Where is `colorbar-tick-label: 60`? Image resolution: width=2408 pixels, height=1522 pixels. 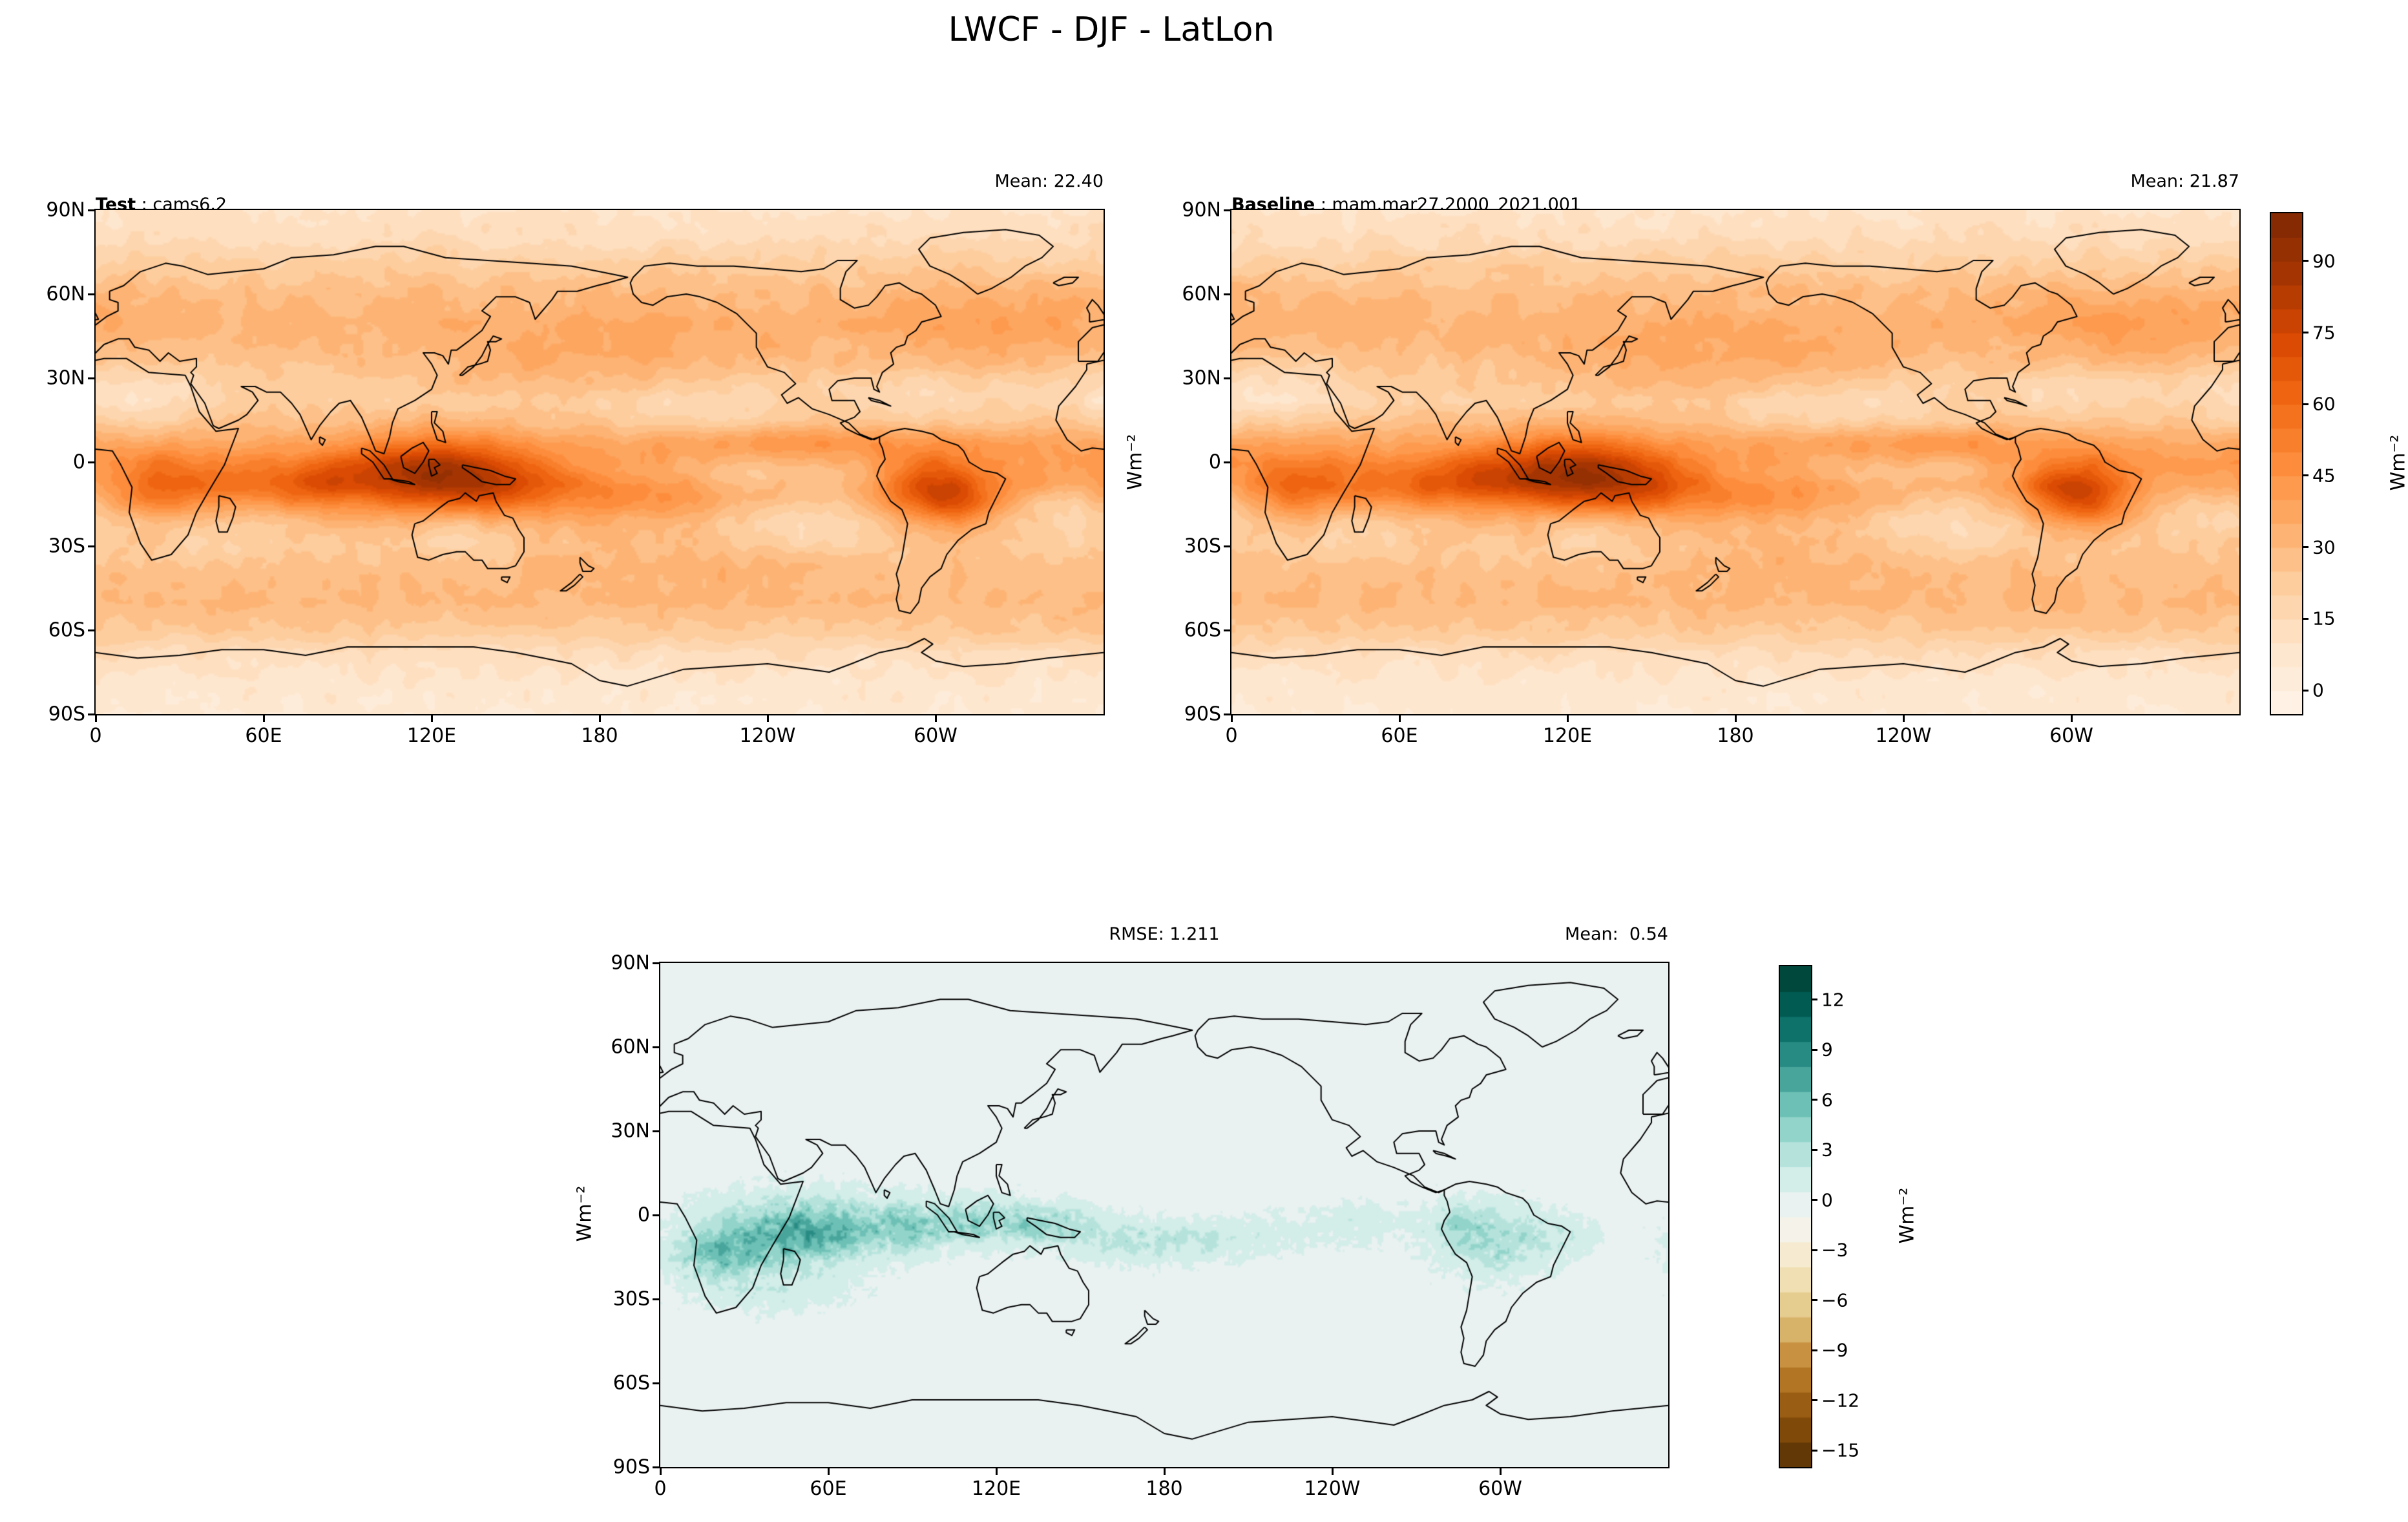 colorbar-tick-label: 60 is located at coordinates (2324, 404).